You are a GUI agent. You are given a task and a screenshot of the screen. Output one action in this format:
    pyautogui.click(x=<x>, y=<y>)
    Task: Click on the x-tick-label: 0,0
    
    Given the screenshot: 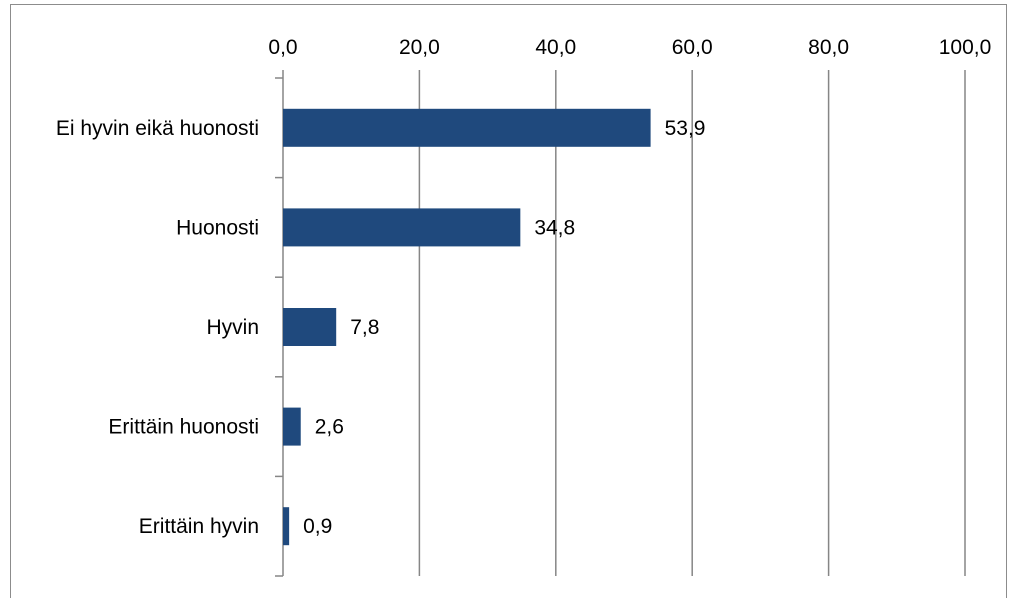 What is the action you would take?
    pyautogui.click(x=282, y=47)
    